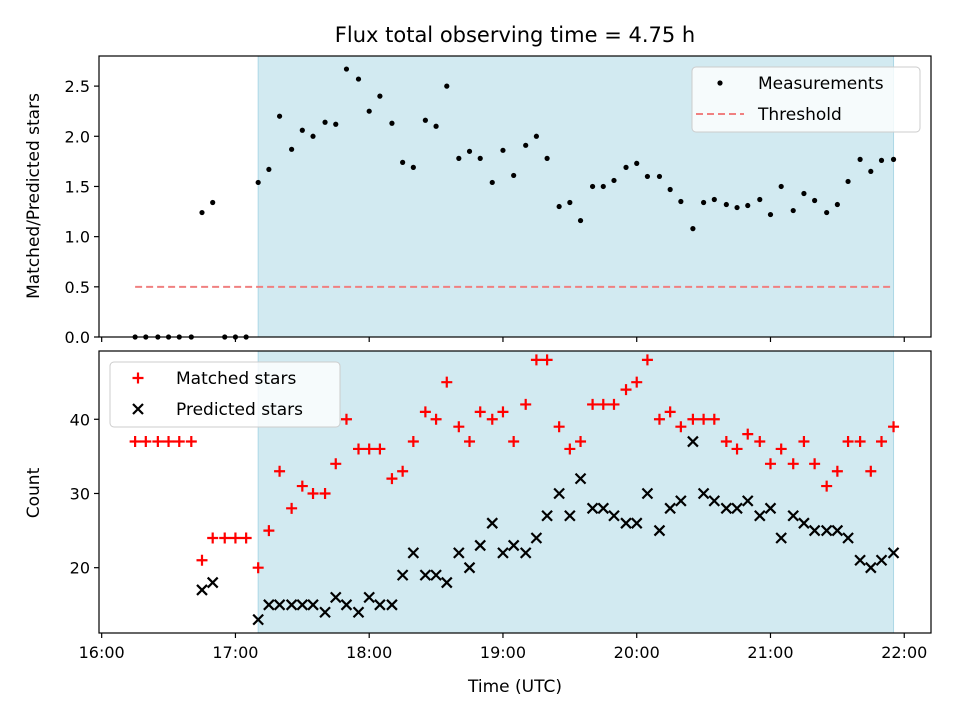  I want to click on y-tick-label: 1.5, so click(77, 186).